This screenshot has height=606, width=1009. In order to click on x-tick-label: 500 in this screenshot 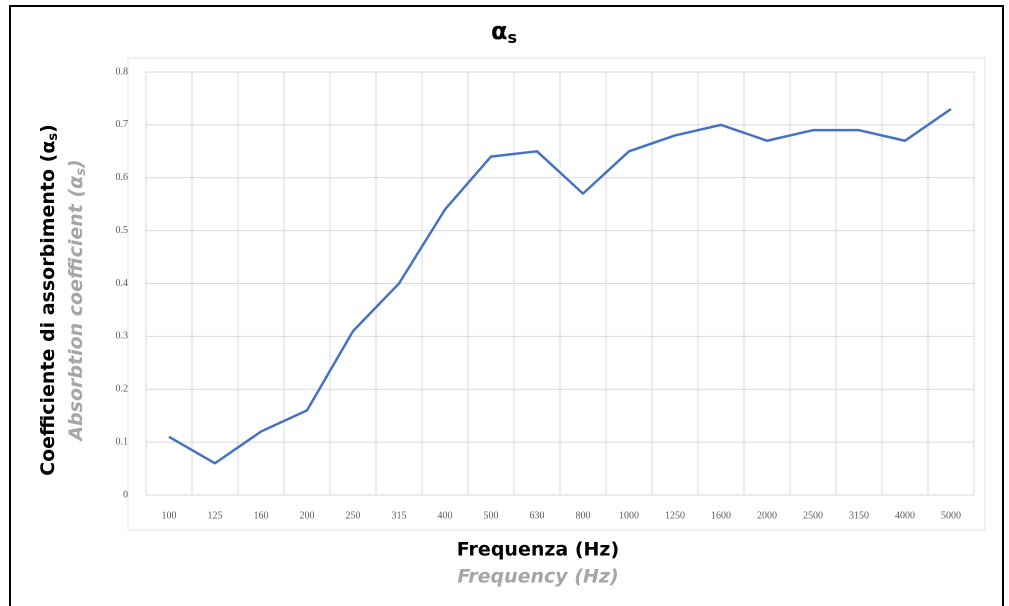, I will do `click(491, 515)`.